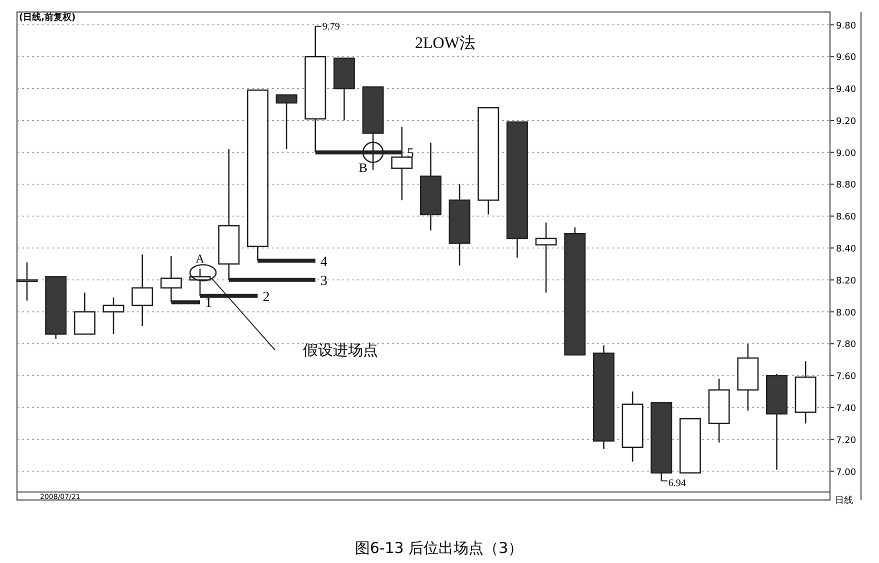 The width and height of the screenshot is (879, 563). I want to click on annotation: 6.94, so click(677, 483).